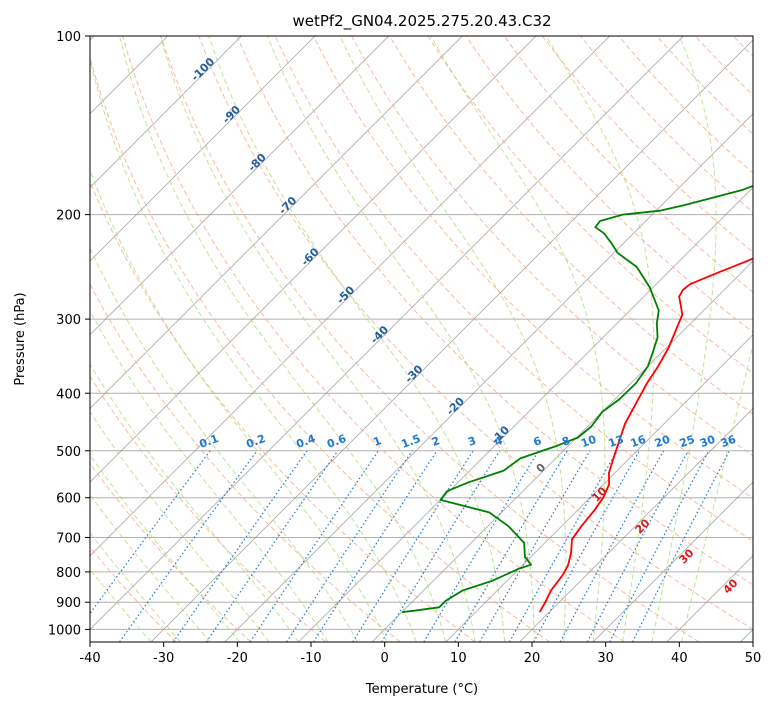 Image resolution: width=775 pixels, height=708 pixels. Describe the element at coordinates (436, 441) in the screenshot. I see `mixing-ratio-label: 2` at that location.